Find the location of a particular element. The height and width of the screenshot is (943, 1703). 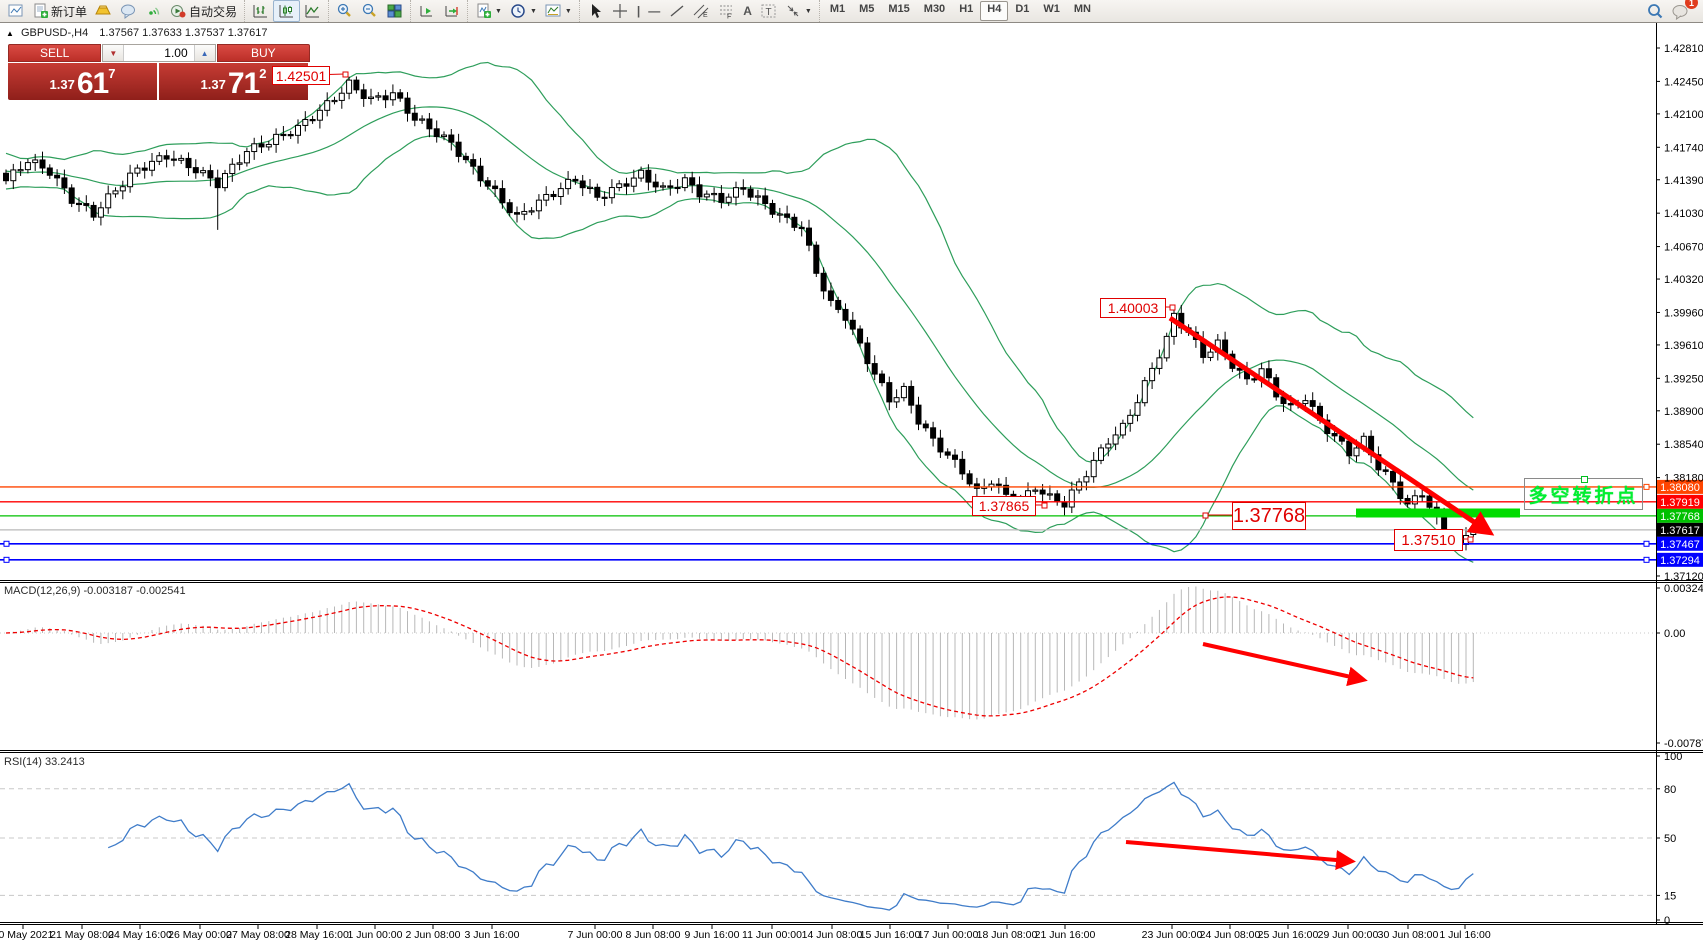

time-axis-label: 17 Jun 00:00 is located at coordinates (948, 935).